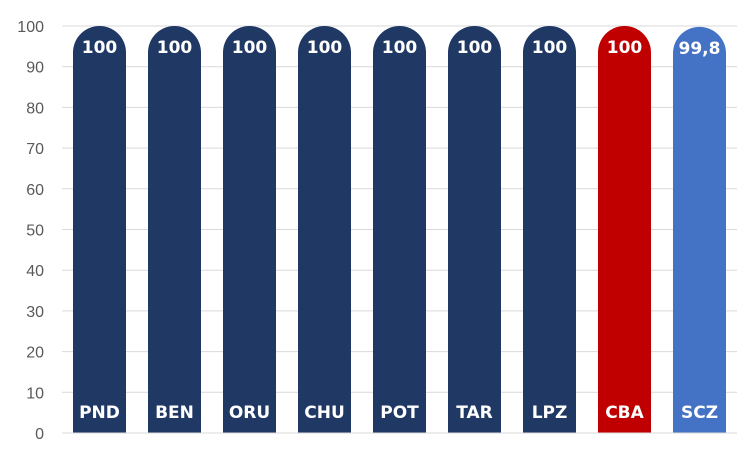  Describe the element at coordinates (35, 312) in the screenshot. I see `y-tick-label: 30` at that location.